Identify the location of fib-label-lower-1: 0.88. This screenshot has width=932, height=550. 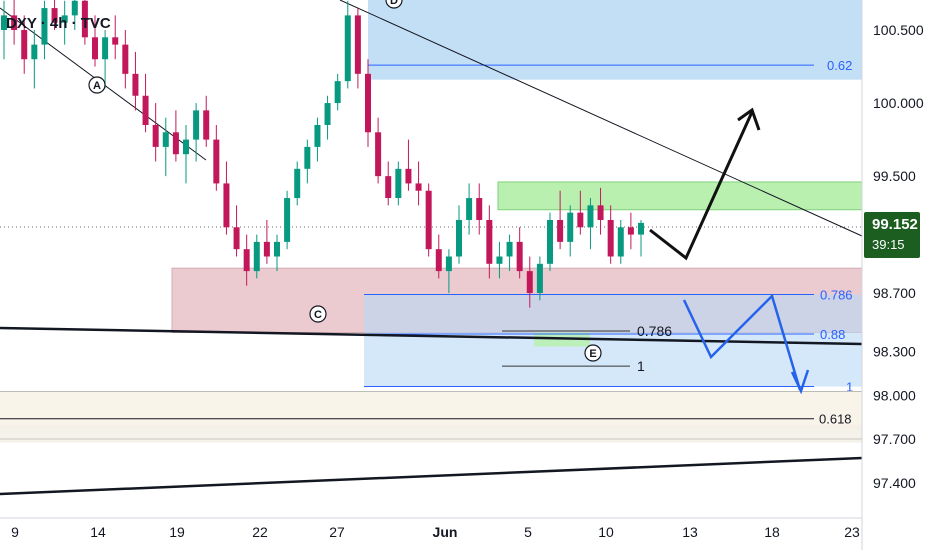
(832, 334).